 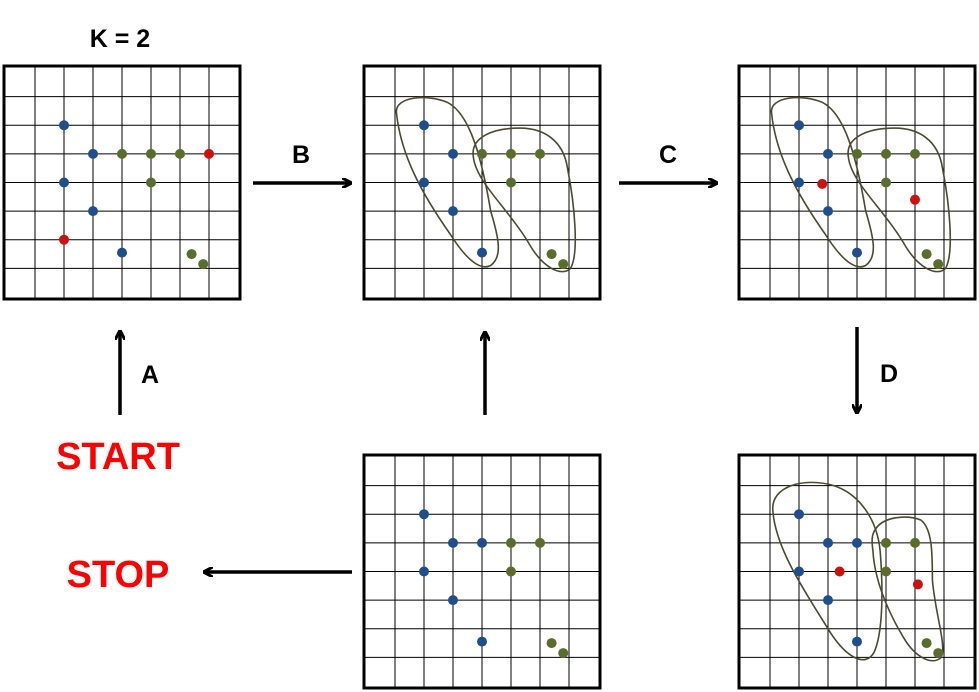 I want to click on cluster-outline-green-narrow, so click(x=907, y=589).